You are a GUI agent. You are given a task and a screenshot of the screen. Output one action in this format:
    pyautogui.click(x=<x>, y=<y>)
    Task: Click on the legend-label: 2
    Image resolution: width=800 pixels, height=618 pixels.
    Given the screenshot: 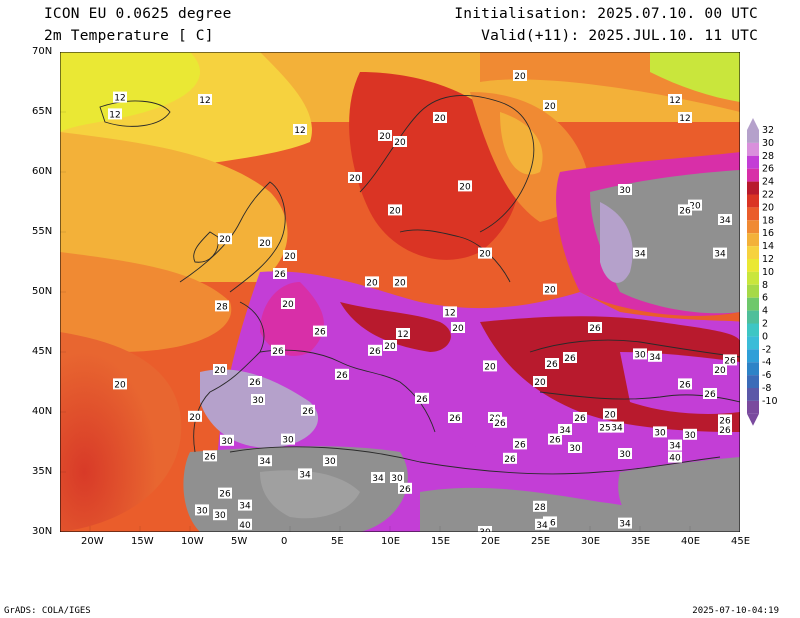 What is the action you would take?
    pyautogui.click(x=765, y=324)
    